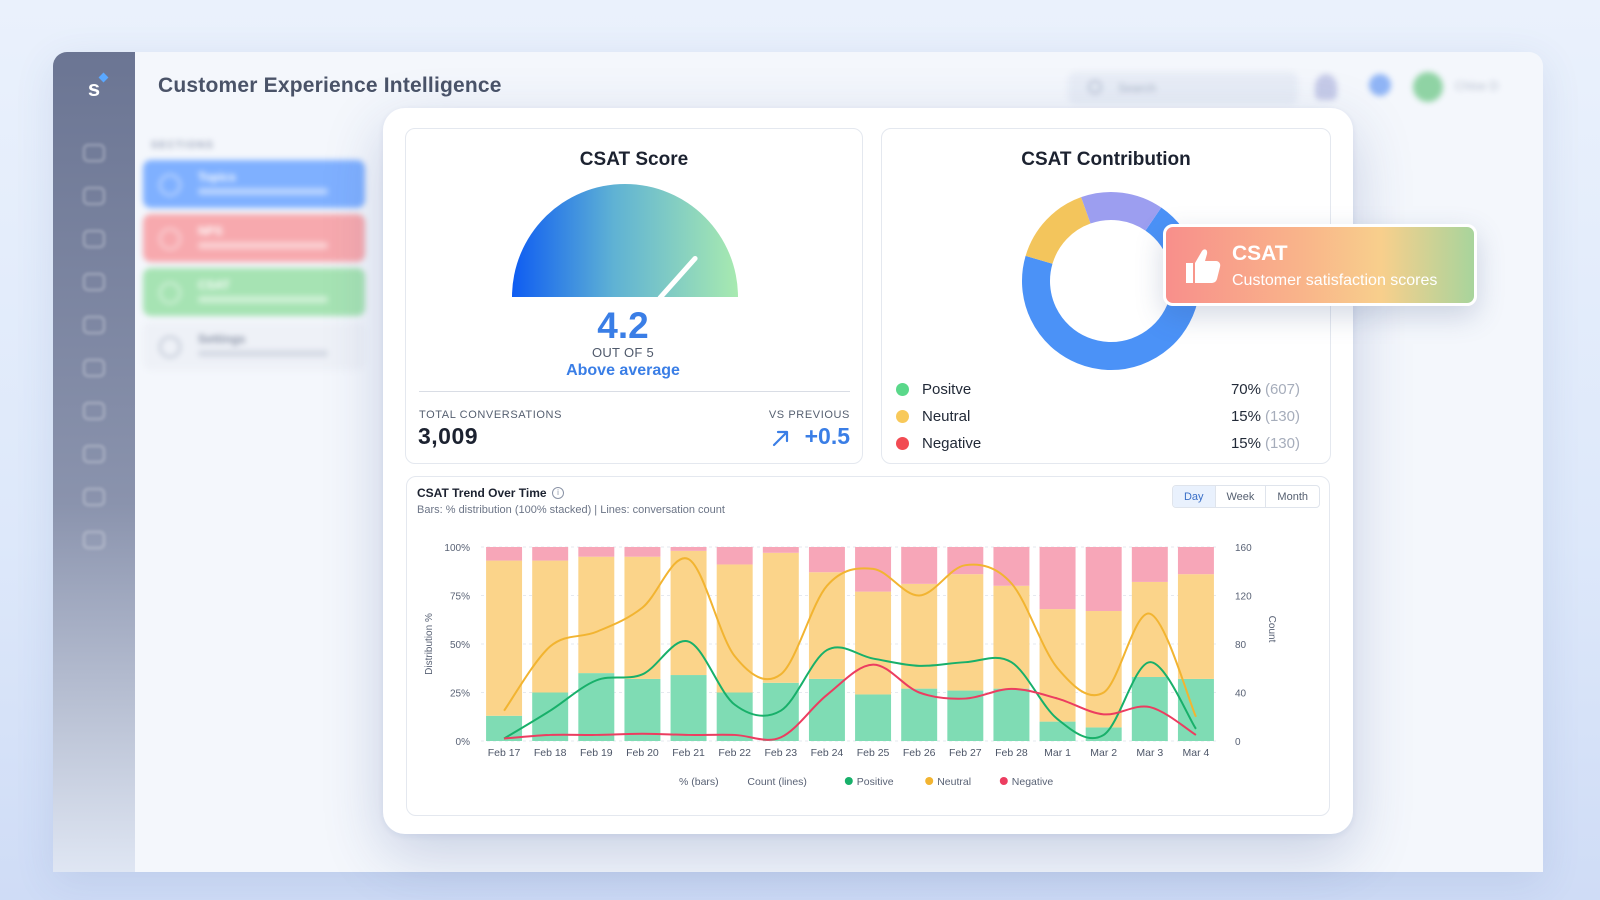  What do you see at coordinates (1057, 753) in the screenshot?
I see `x-tick-label: Mar 1` at bounding box center [1057, 753].